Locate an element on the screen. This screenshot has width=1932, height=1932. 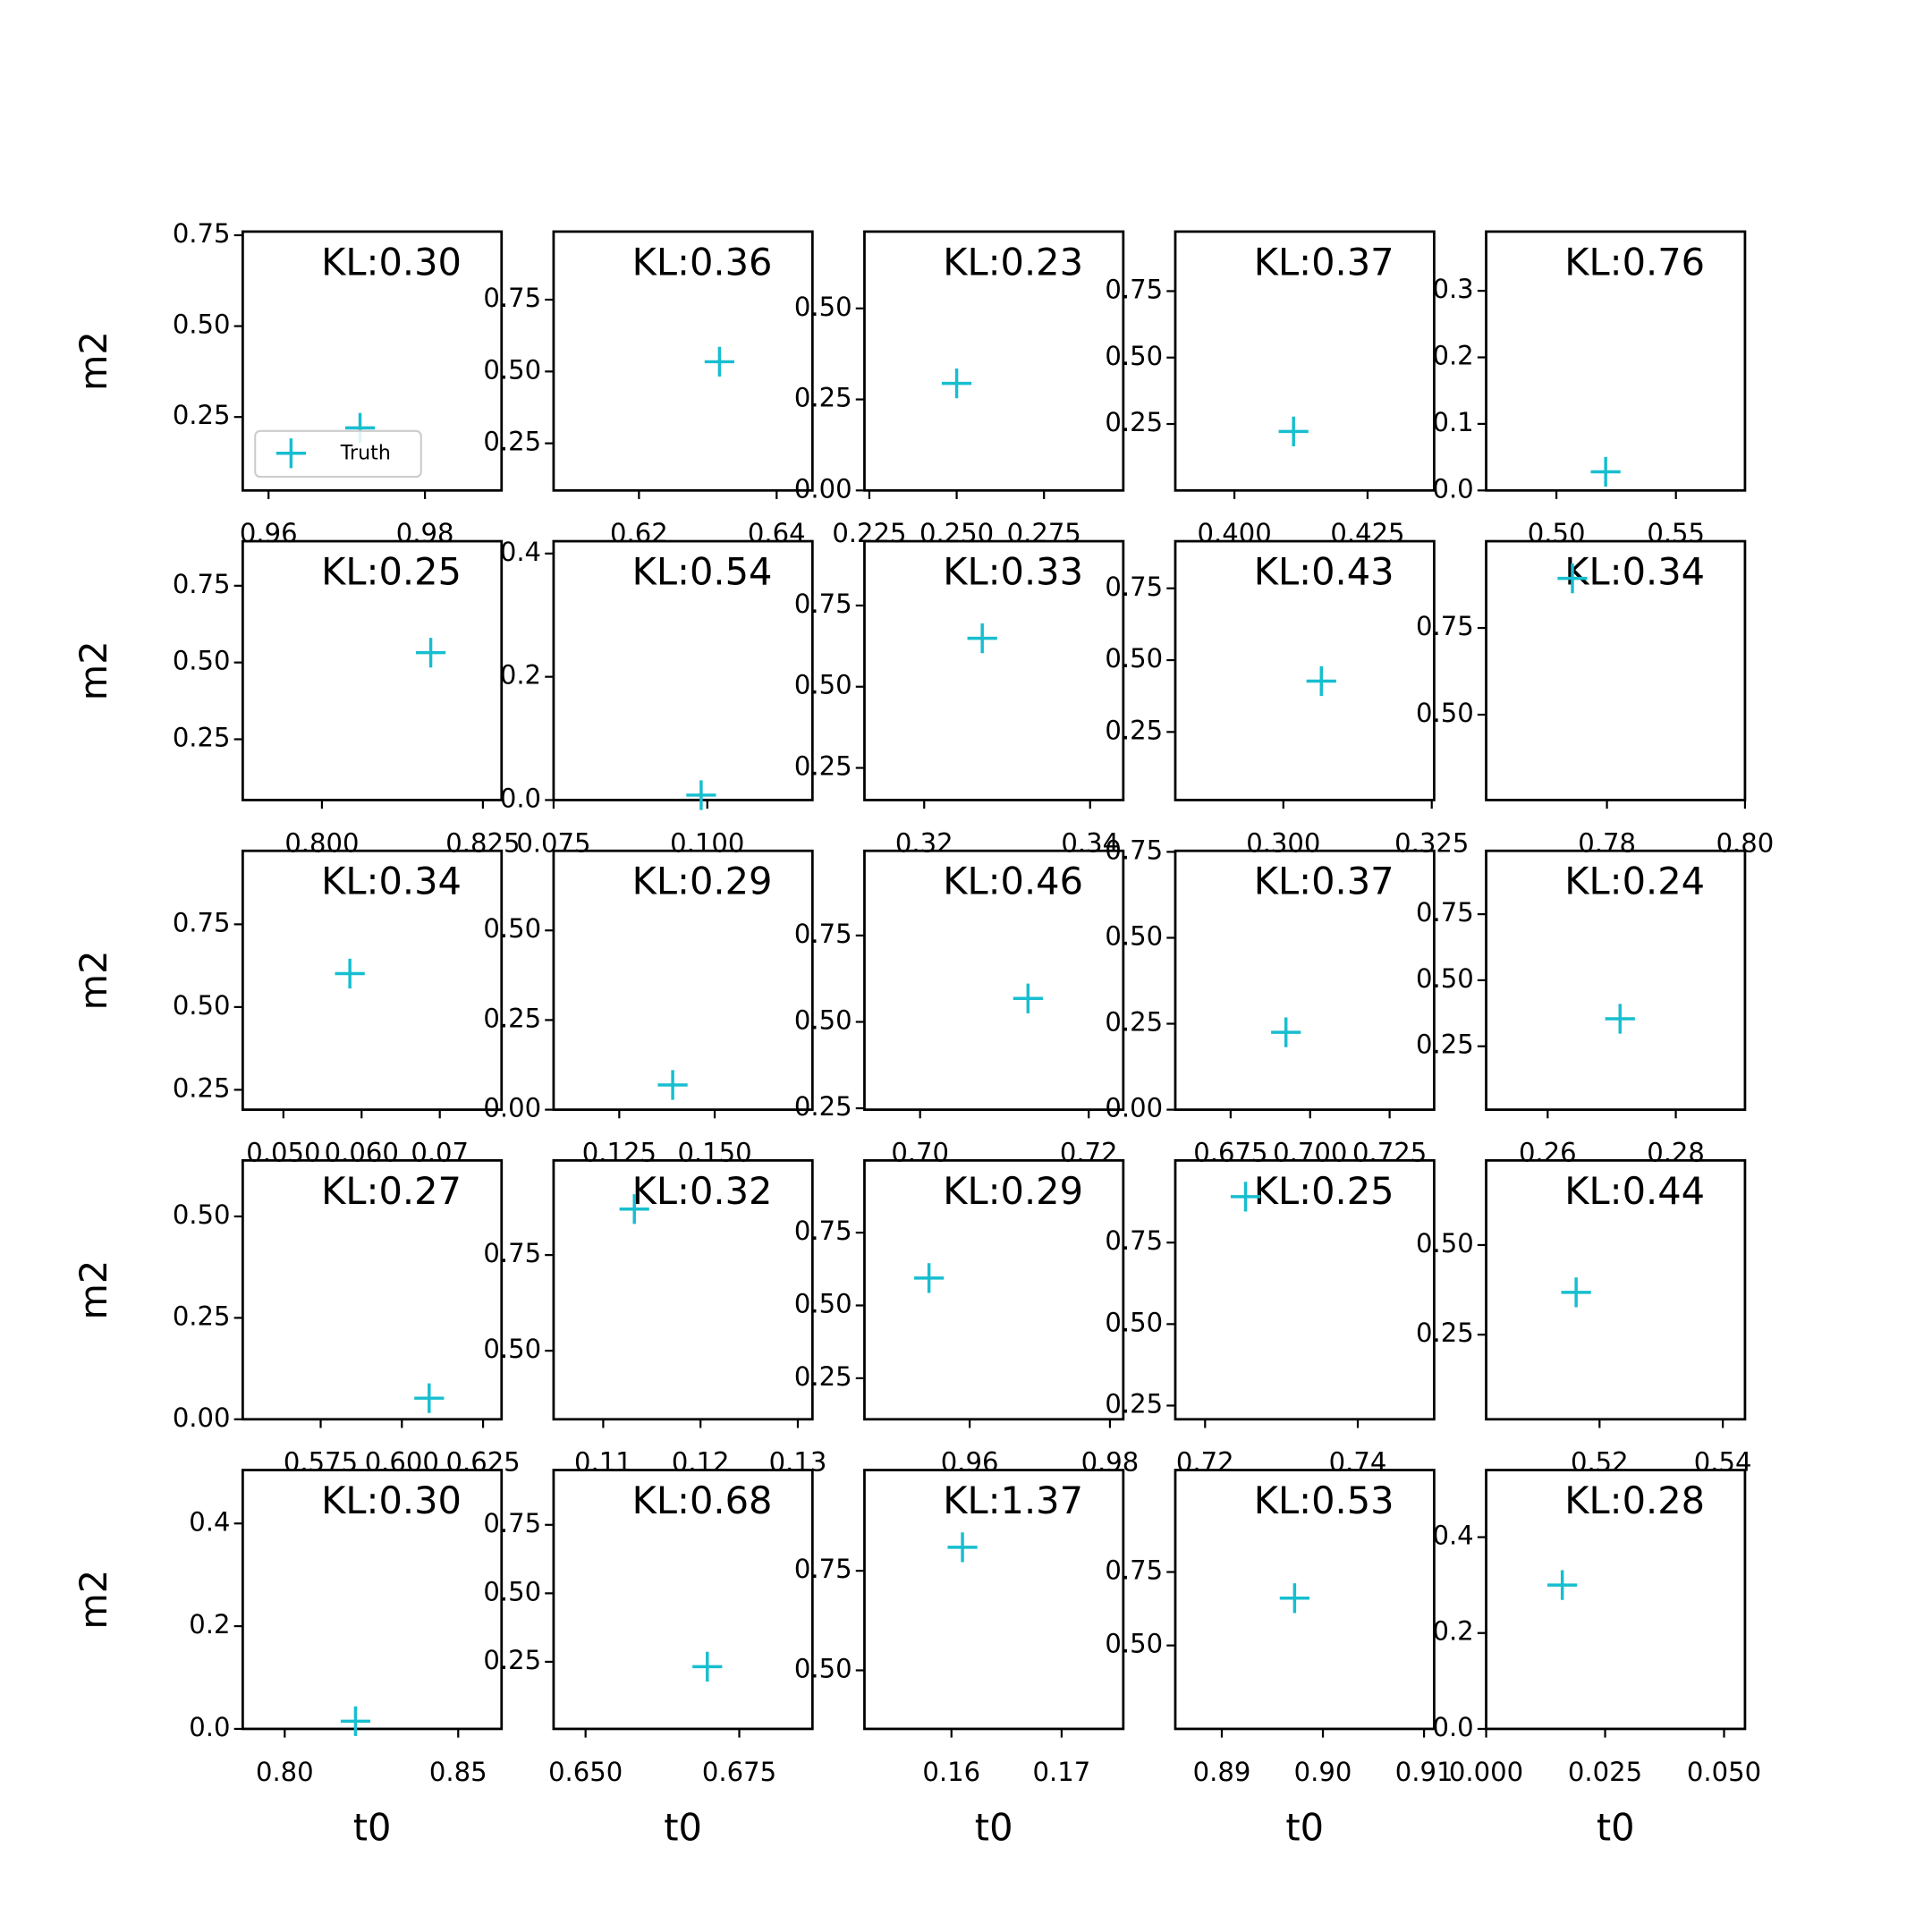
x-tick-label: 0.625 is located at coordinates (482, 1462).